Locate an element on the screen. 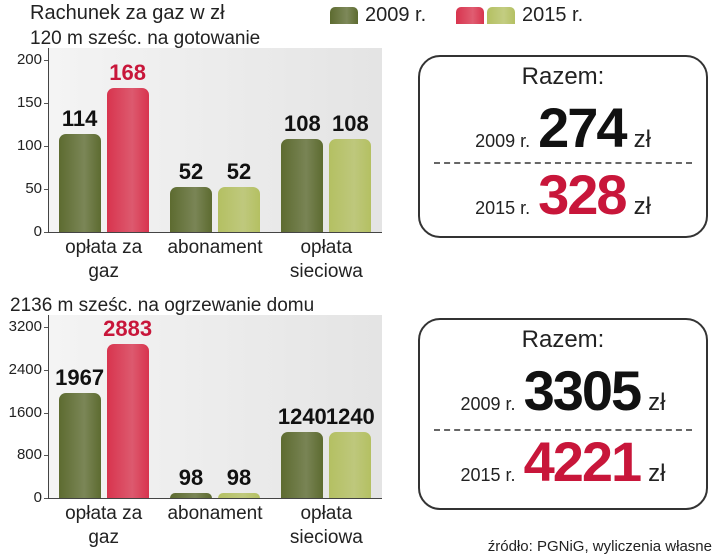  y-tick-label: 3200 is located at coordinates (25, 326).